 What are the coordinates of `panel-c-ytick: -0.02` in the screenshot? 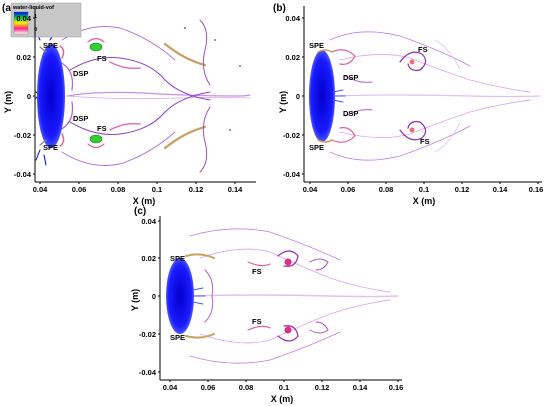 It's located at (147, 334).